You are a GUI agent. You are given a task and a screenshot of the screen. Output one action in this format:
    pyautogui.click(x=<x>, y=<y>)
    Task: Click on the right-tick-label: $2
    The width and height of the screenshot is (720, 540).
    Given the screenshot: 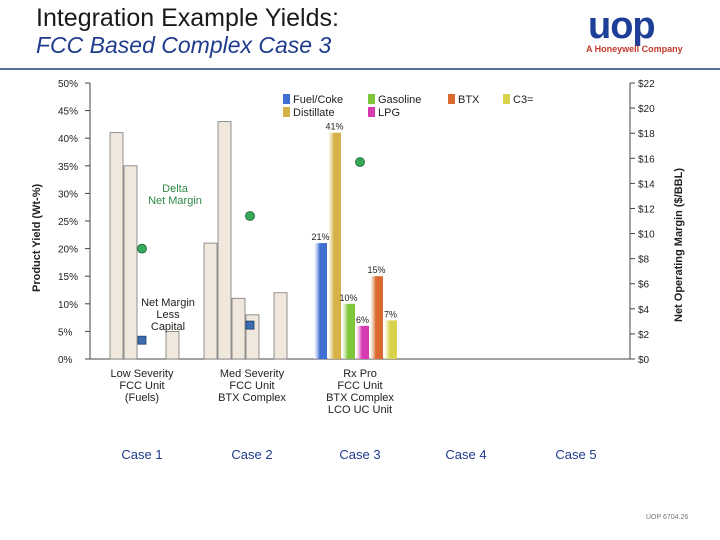 What is the action you would take?
    pyautogui.click(x=644, y=335)
    